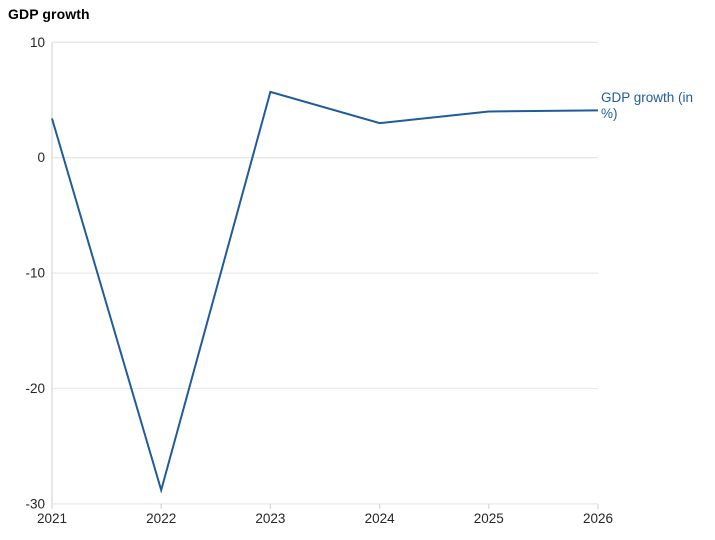  What do you see at coordinates (49, 14) in the screenshot?
I see `chart-title: GDP growth` at bounding box center [49, 14].